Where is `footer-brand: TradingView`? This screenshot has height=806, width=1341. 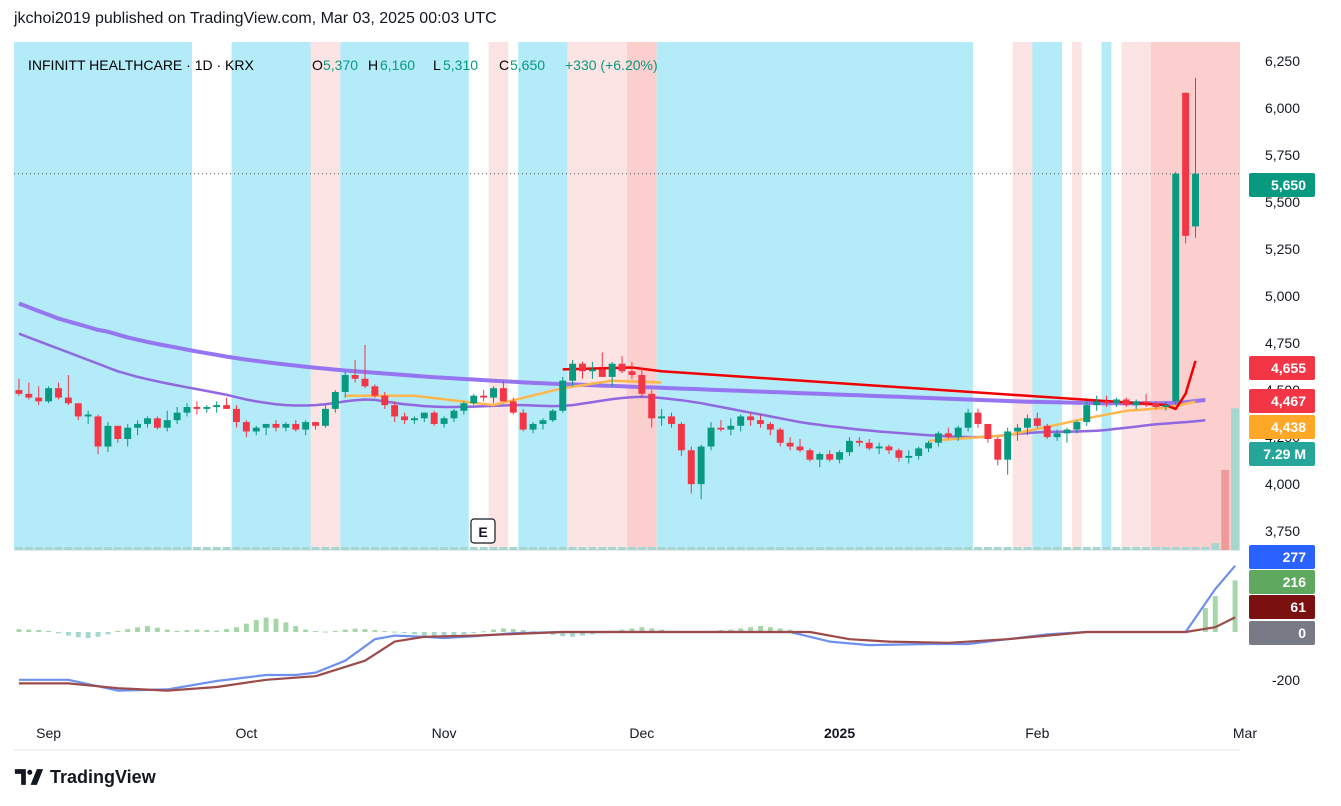
footer-brand: TradingView is located at coordinates (85, 777).